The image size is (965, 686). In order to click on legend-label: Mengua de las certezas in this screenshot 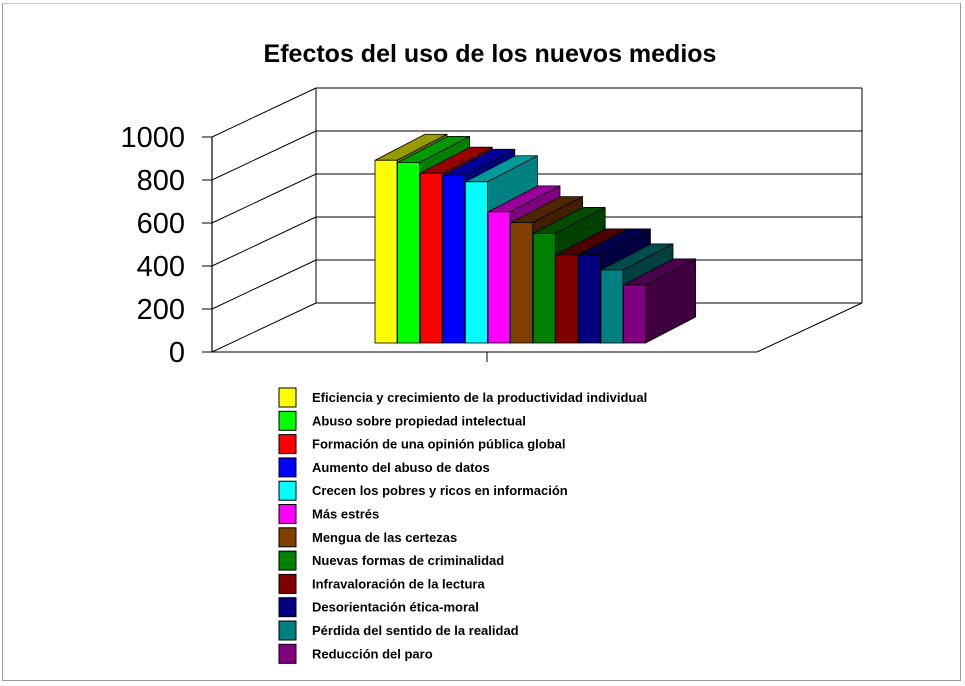, I will do `click(384, 537)`.